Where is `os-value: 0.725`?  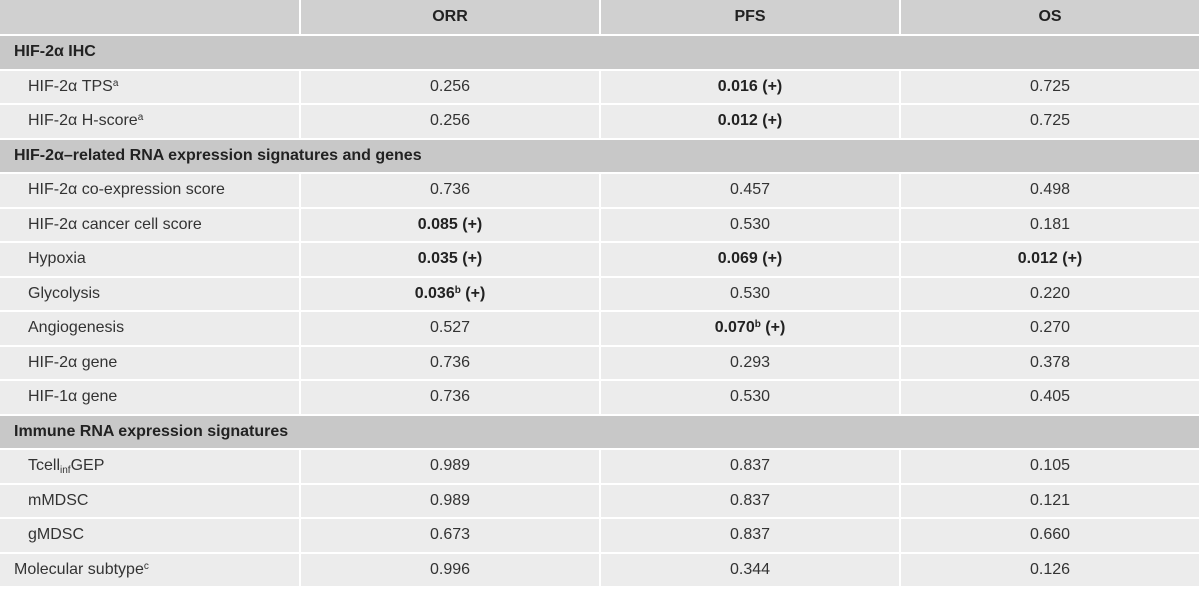
os-value: 0.725 is located at coordinates (1050, 120).